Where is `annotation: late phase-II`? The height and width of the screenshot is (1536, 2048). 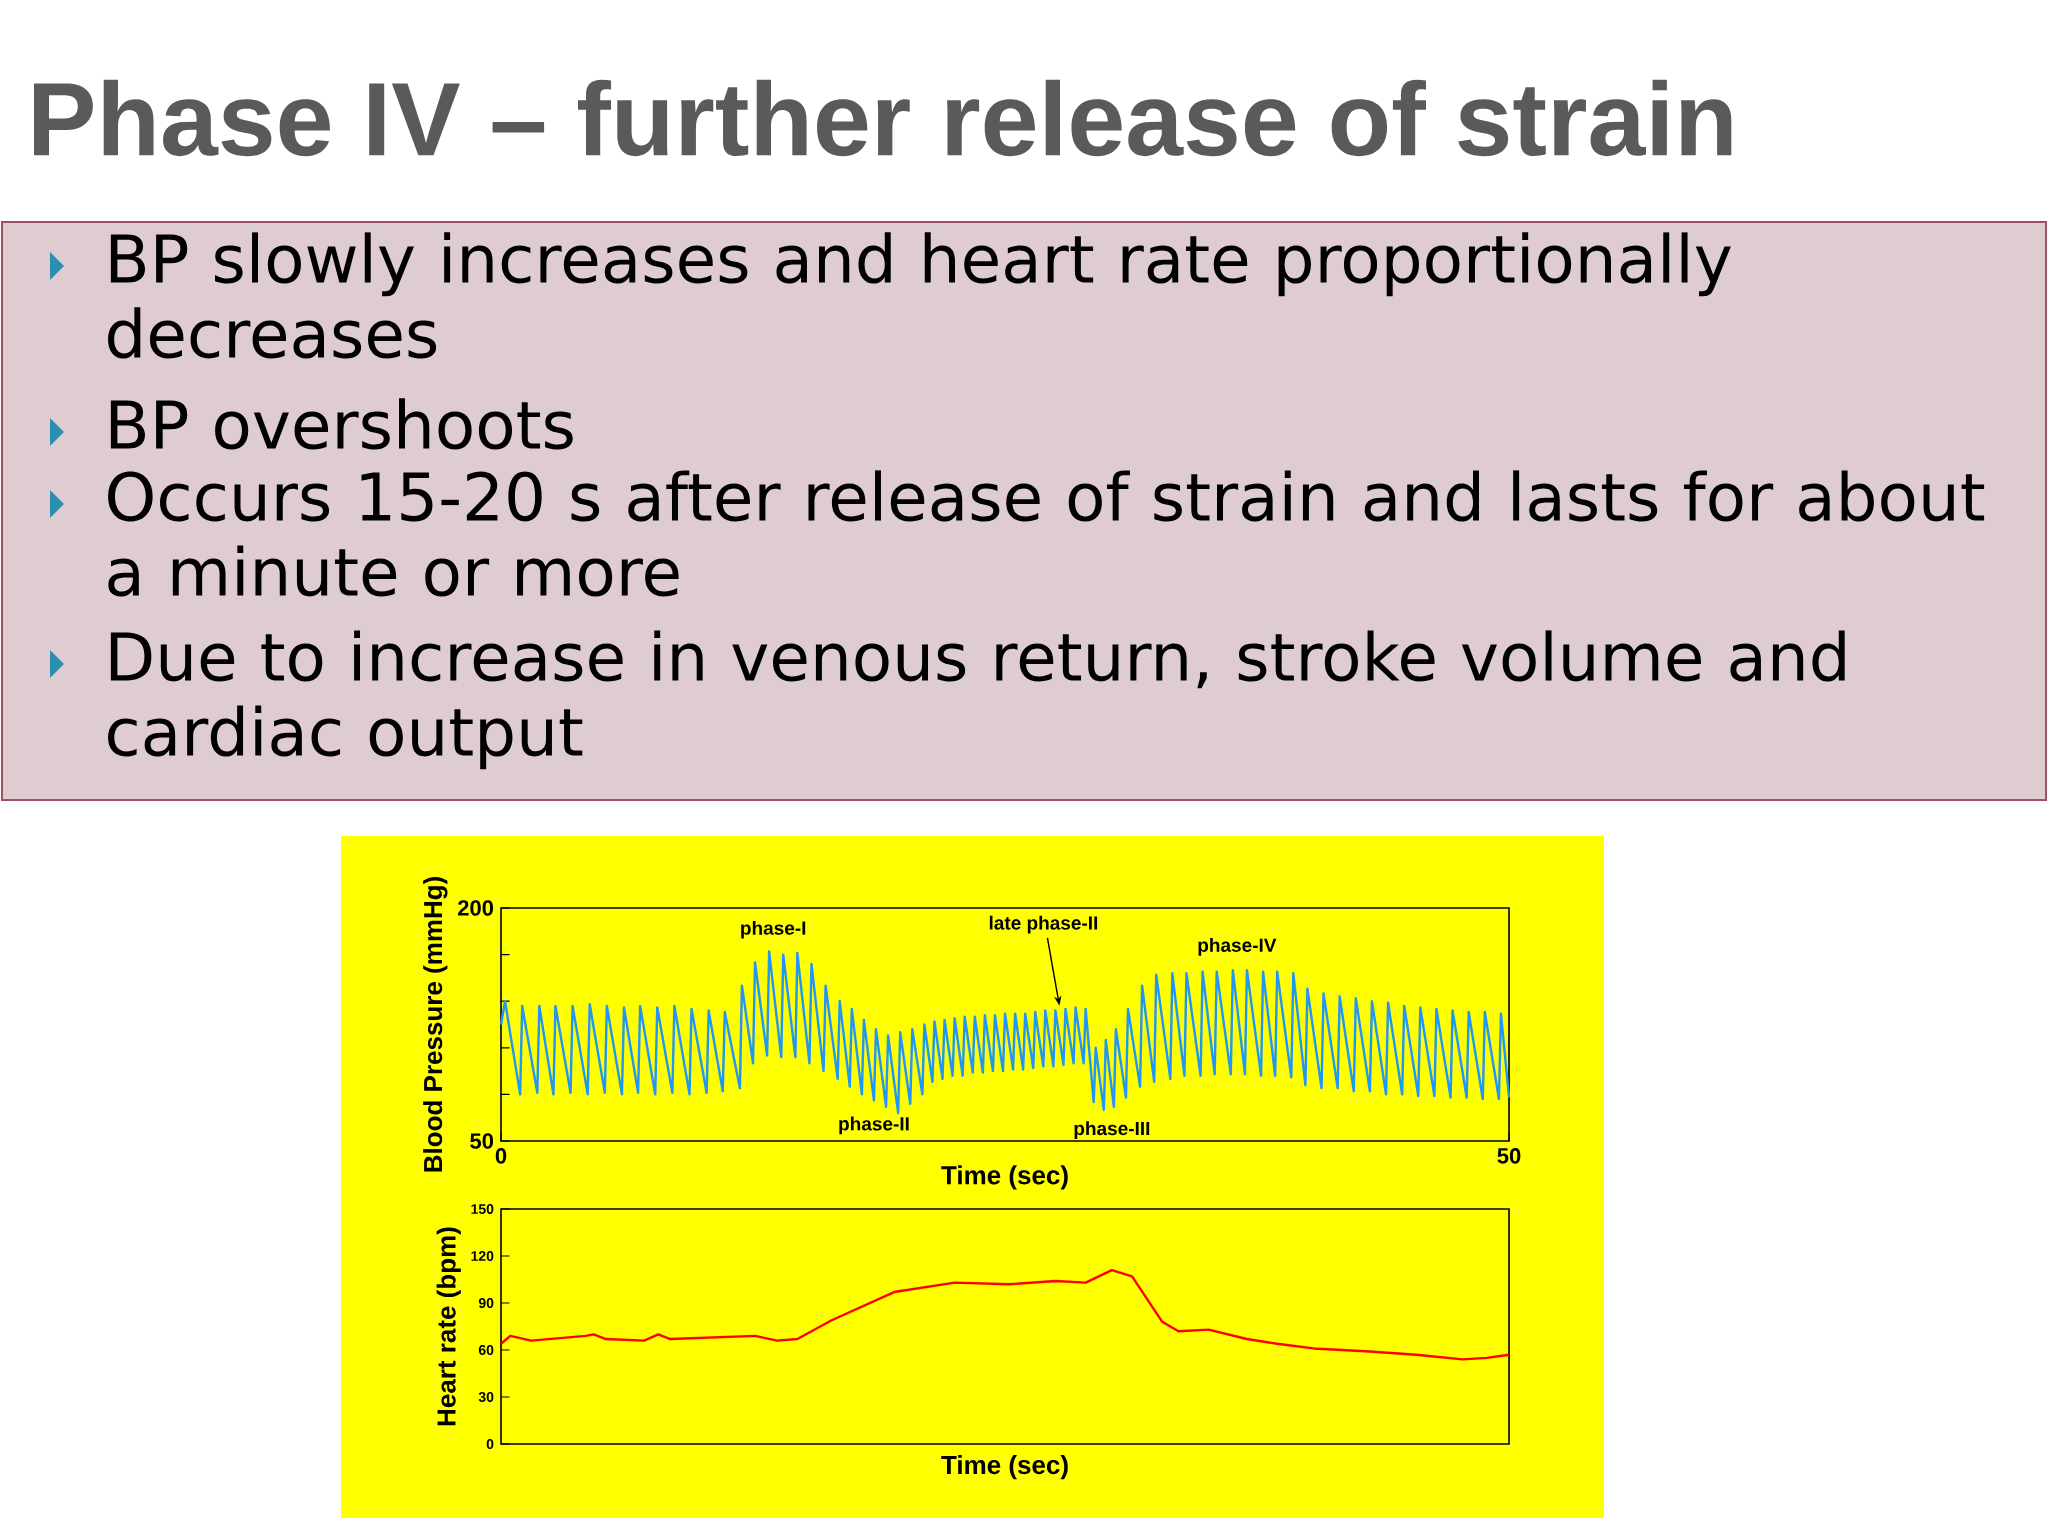
annotation: late phase-II is located at coordinates (1043, 924).